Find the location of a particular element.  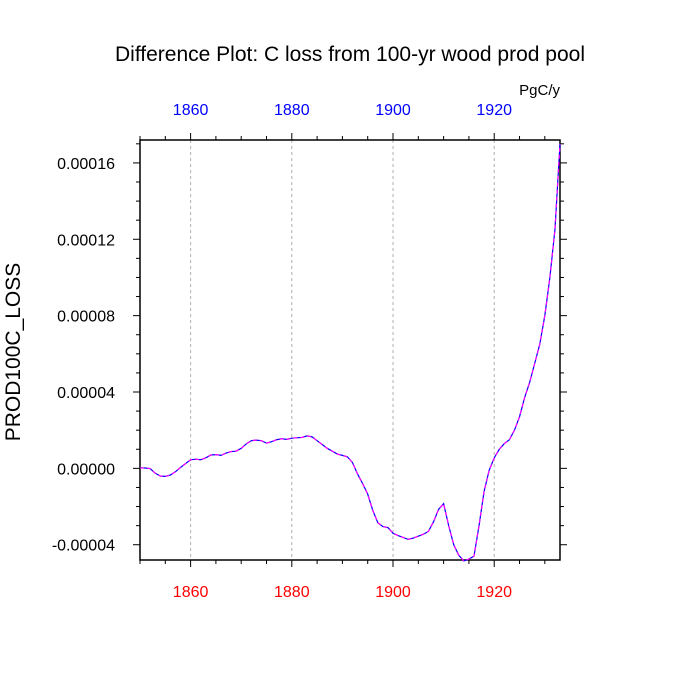

x-tick-label-top: 1900 is located at coordinates (393, 110).